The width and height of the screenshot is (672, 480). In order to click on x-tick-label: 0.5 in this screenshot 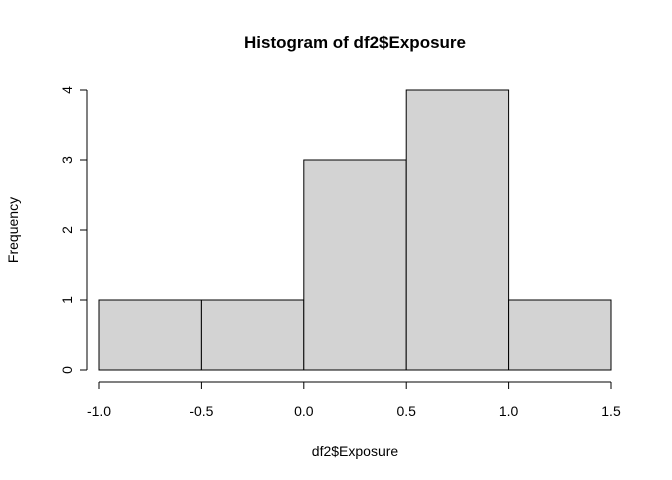, I will do `click(406, 411)`.